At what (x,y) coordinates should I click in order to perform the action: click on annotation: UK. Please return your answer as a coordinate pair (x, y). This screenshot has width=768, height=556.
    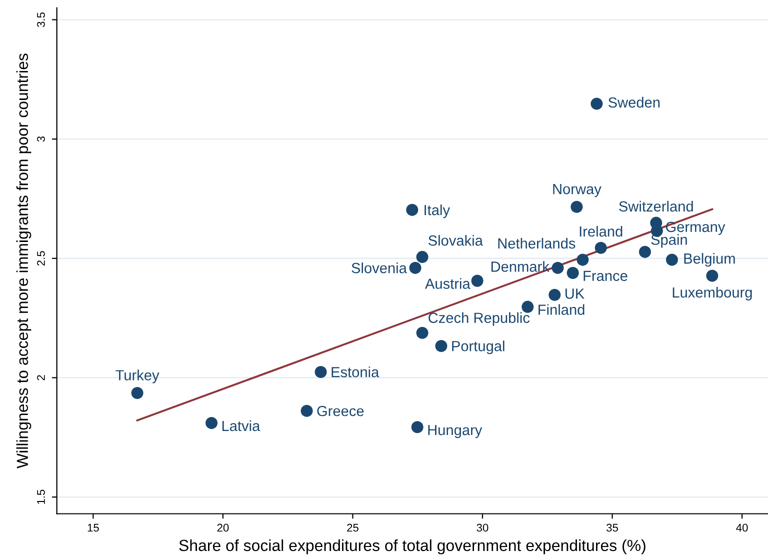
    Looking at the image, I should click on (574, 293).